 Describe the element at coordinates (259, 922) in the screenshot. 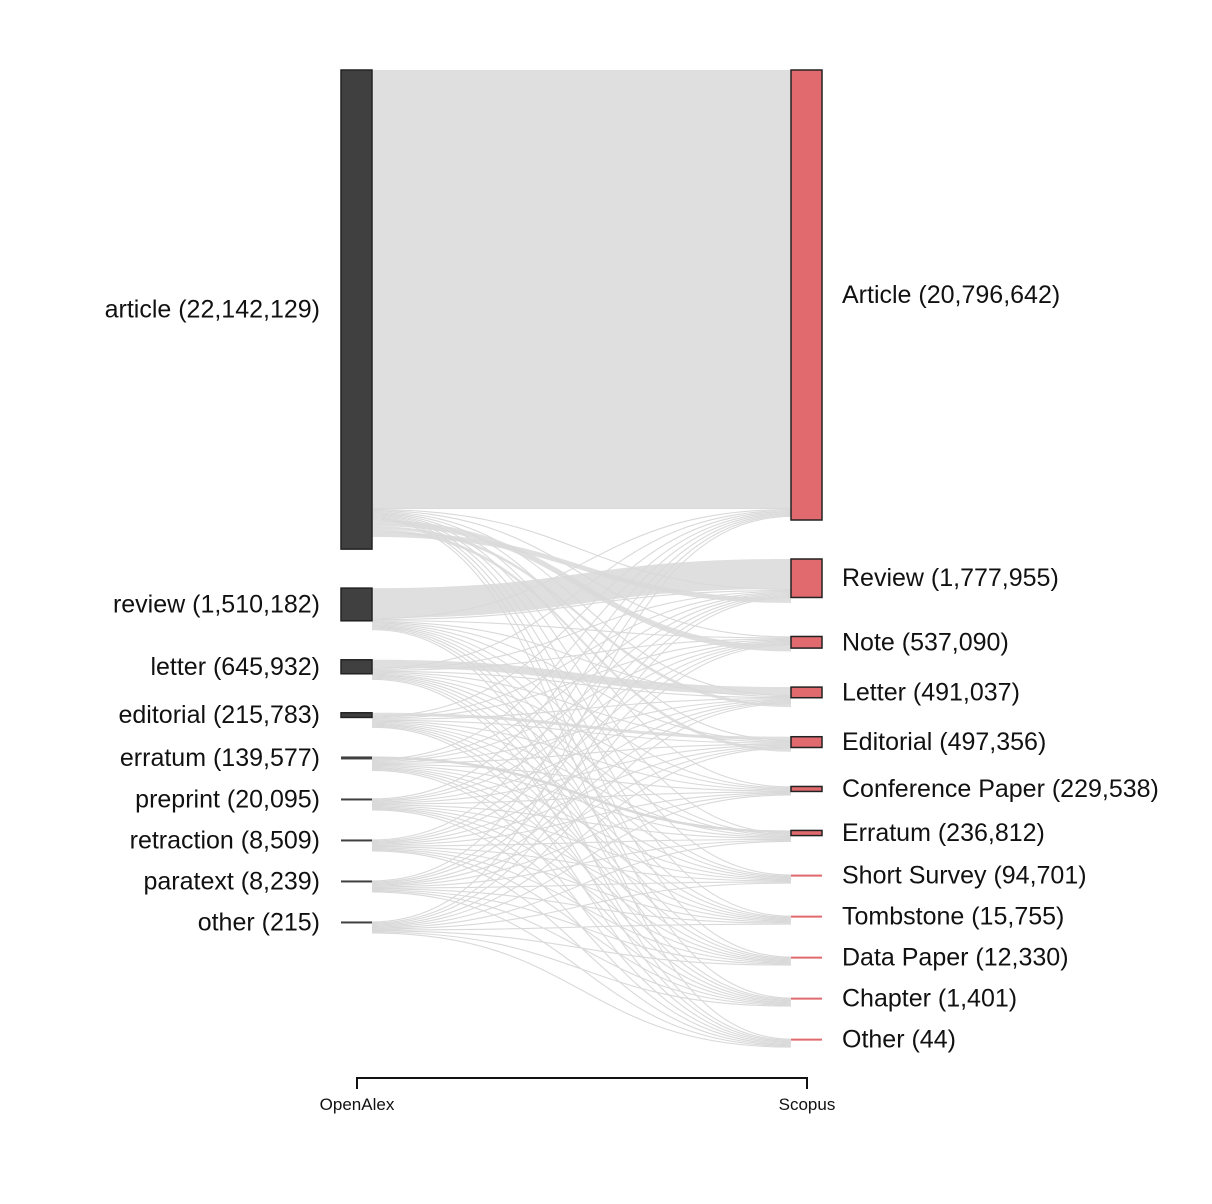

I see `left-label-other: other (215)` at that location.